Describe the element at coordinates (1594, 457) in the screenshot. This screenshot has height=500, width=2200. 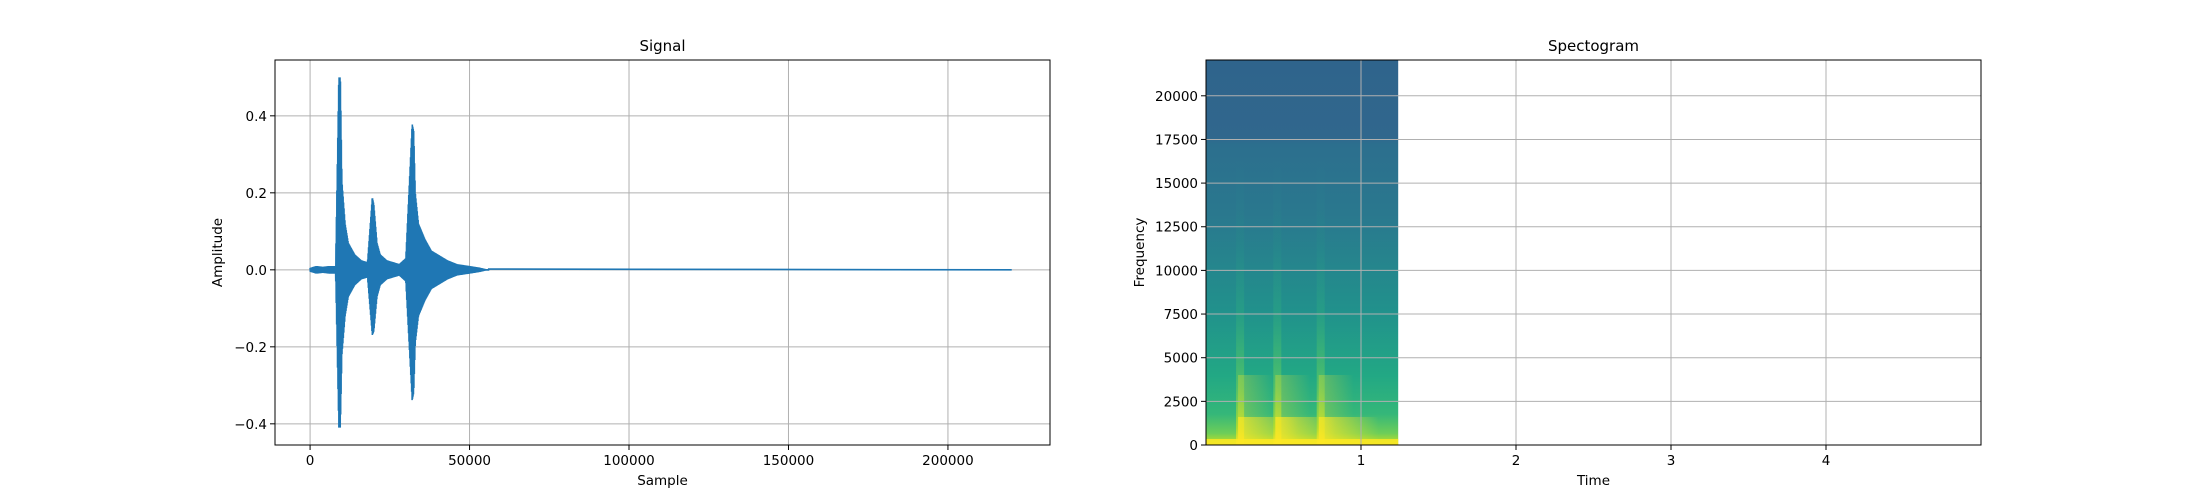
I see `spectrogram-x-ticks: 1 2 3 4` at that location.